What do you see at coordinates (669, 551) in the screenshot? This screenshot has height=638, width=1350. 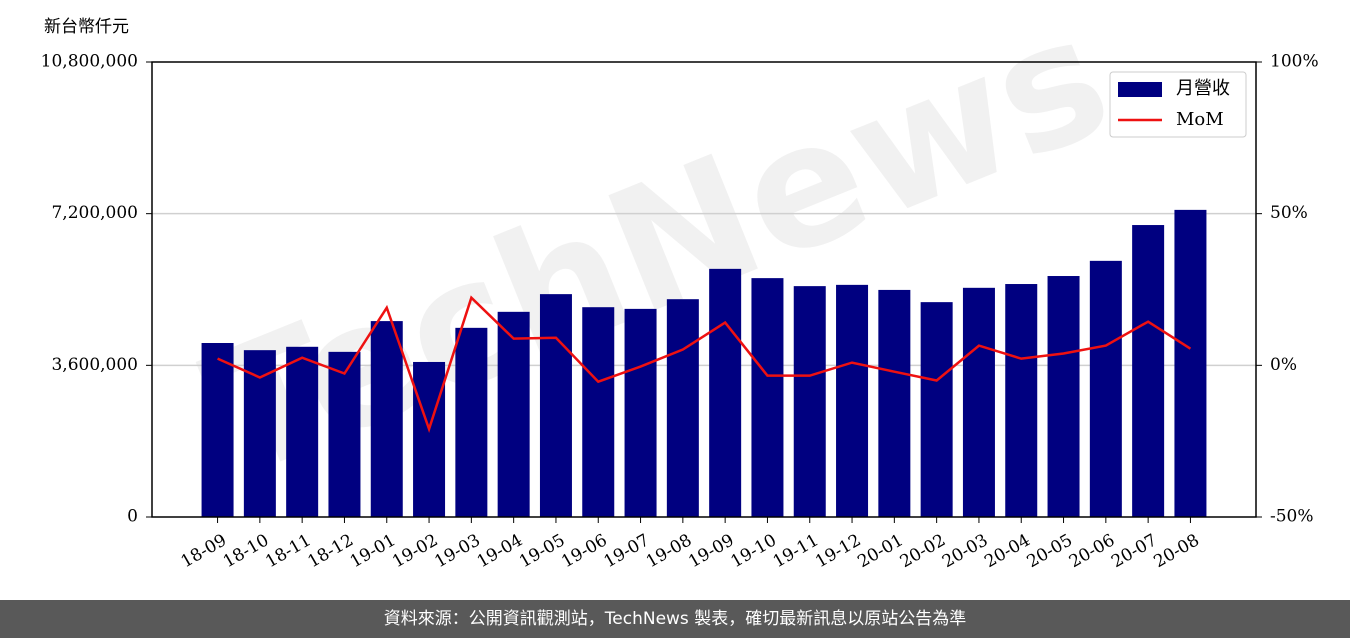 I see `x-tick-label: 19-08` at bounding box center [669, 551].